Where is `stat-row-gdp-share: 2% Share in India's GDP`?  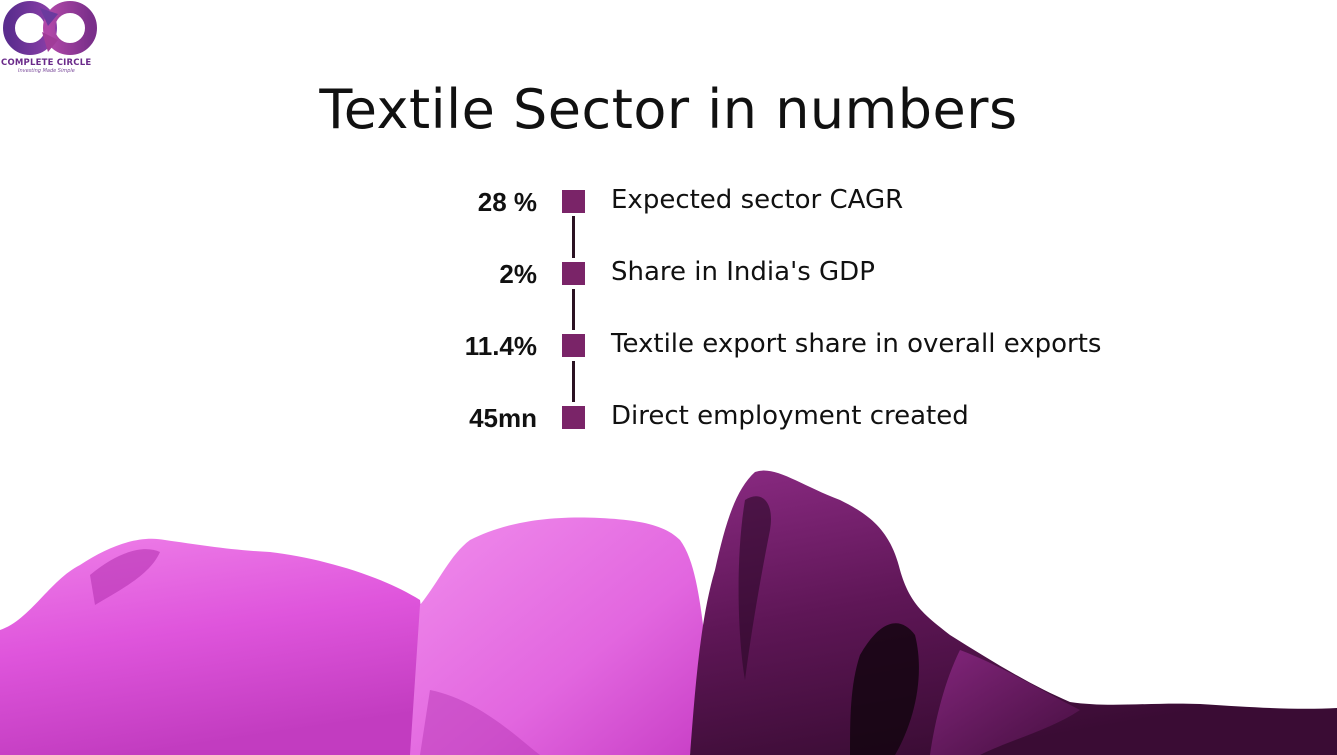
stat-row-gdp-share: 2% Share in India's GDP is located at coordinates (668, 273).